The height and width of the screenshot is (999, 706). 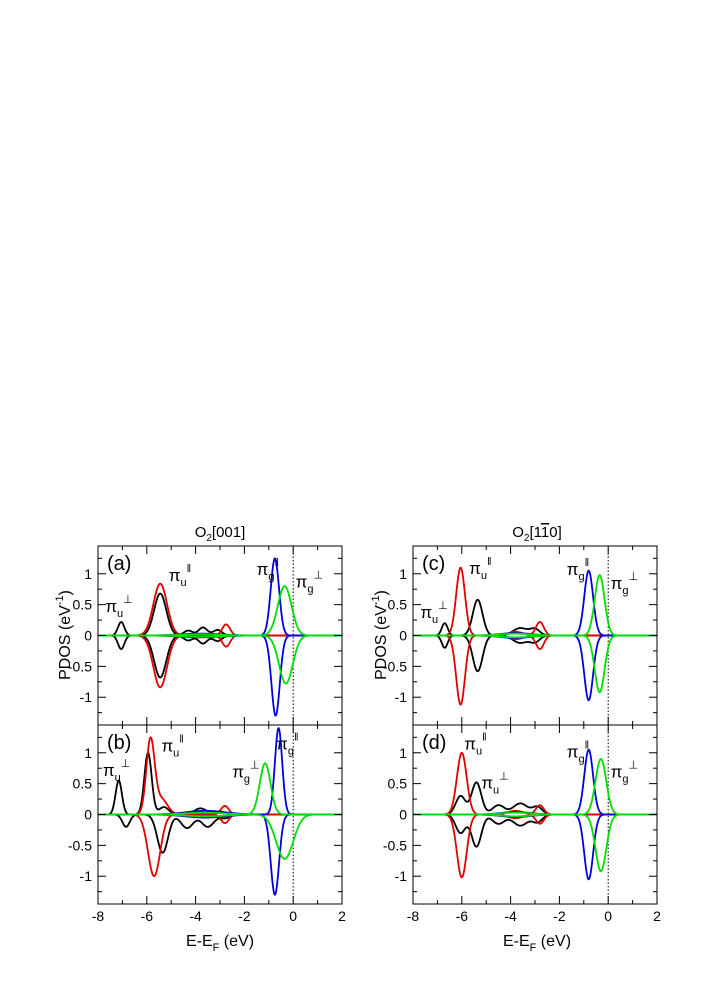 What do you see at coordinates (119, 564) in the screenshot?
I see `panel-label: (a)` at bounding box center [119, 564].